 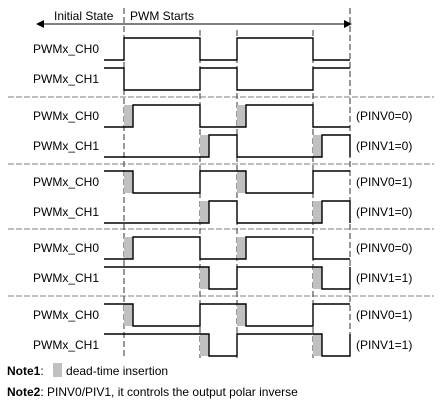 I want to click on note1-text: dead-time insertion, so click(x=117, y=371).